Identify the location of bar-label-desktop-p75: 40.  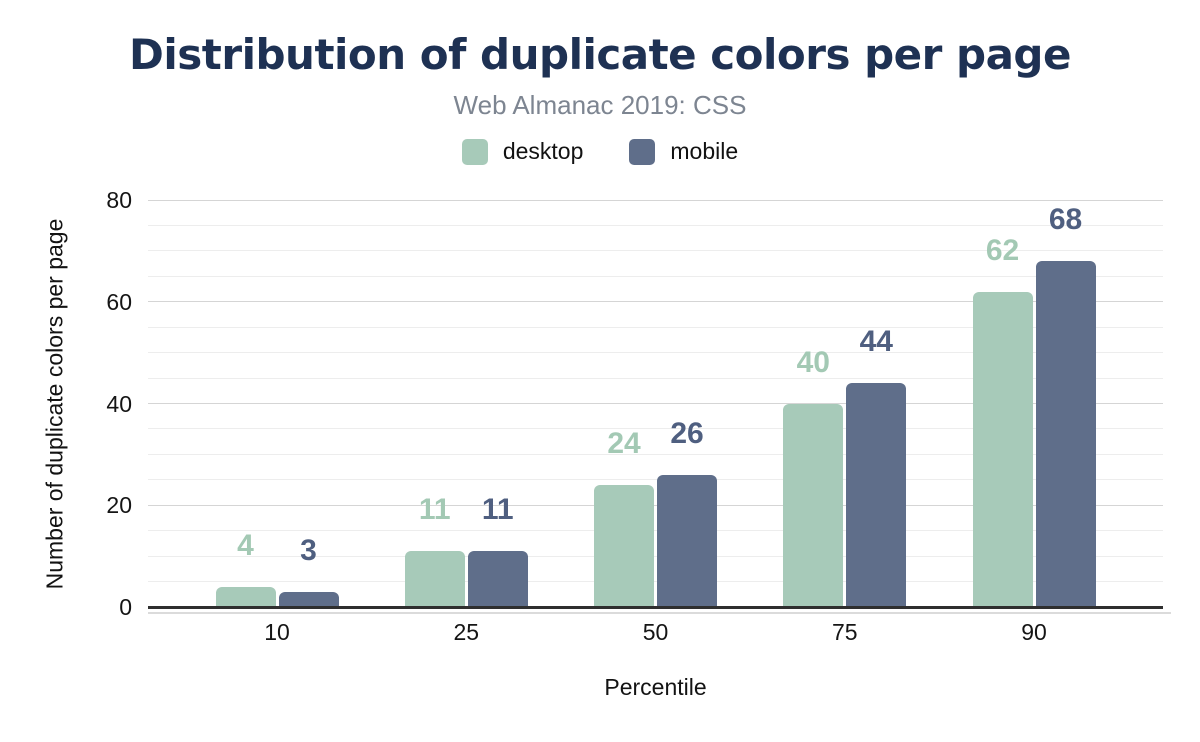
(813, 362).